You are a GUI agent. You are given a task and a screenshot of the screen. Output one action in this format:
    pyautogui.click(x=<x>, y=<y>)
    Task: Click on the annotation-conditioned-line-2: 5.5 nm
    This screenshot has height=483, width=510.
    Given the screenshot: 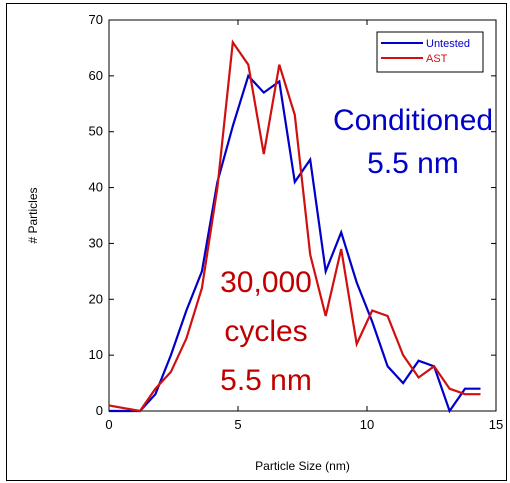 What is the action you would take?
    pyautogui.click(x=413, y=163)
    